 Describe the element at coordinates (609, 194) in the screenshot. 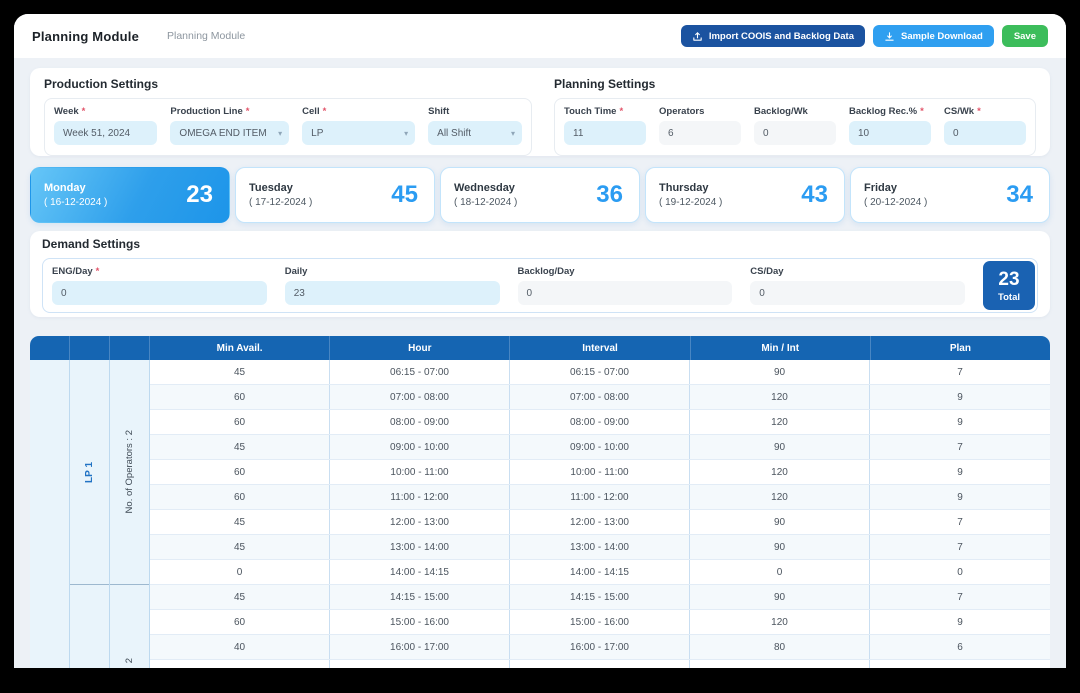

I see `day-value: 36` at that location.